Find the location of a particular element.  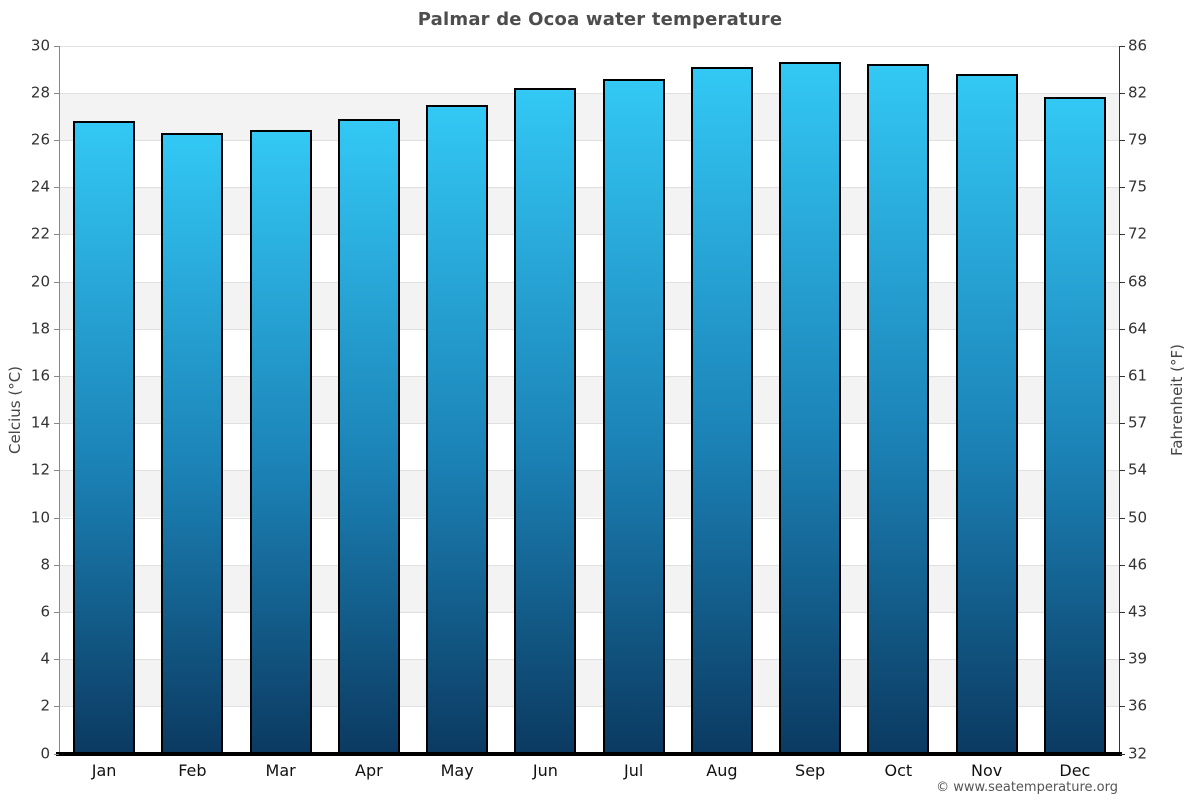

month-label-may: May is located at coordinates (457, 770).